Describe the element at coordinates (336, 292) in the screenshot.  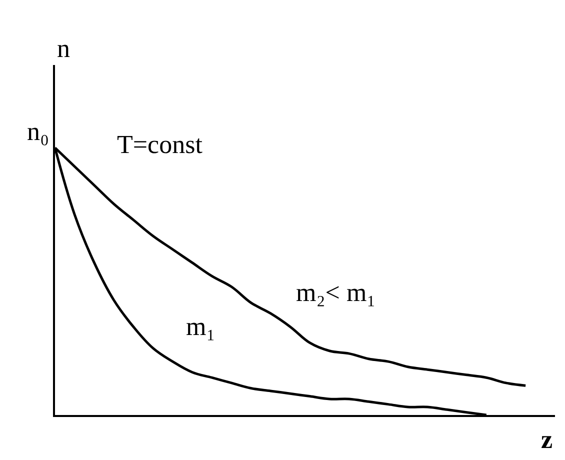
I see `series-label: m₂< m₁` at that location.